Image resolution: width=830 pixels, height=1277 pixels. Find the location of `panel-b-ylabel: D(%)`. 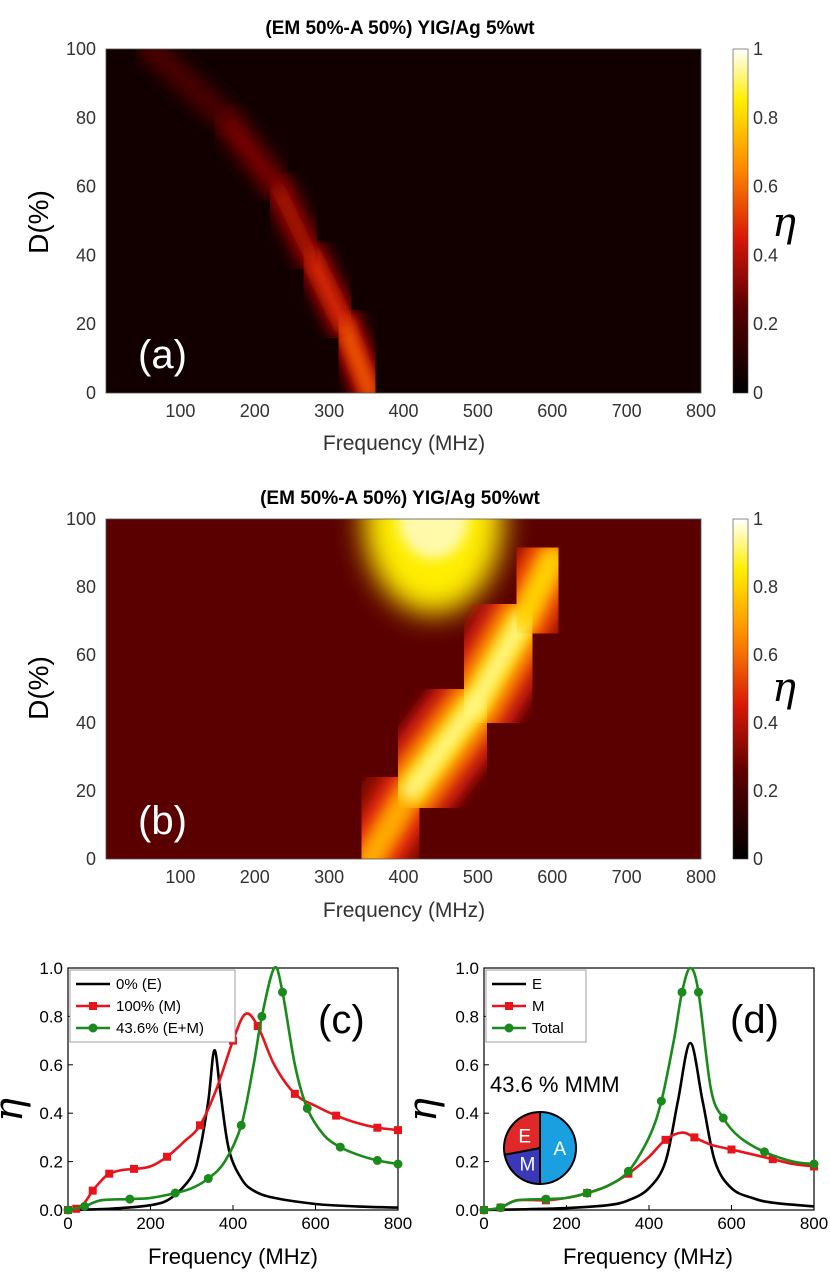

panel-b-ylabel: D(%) is located at coordinates (38, 688).